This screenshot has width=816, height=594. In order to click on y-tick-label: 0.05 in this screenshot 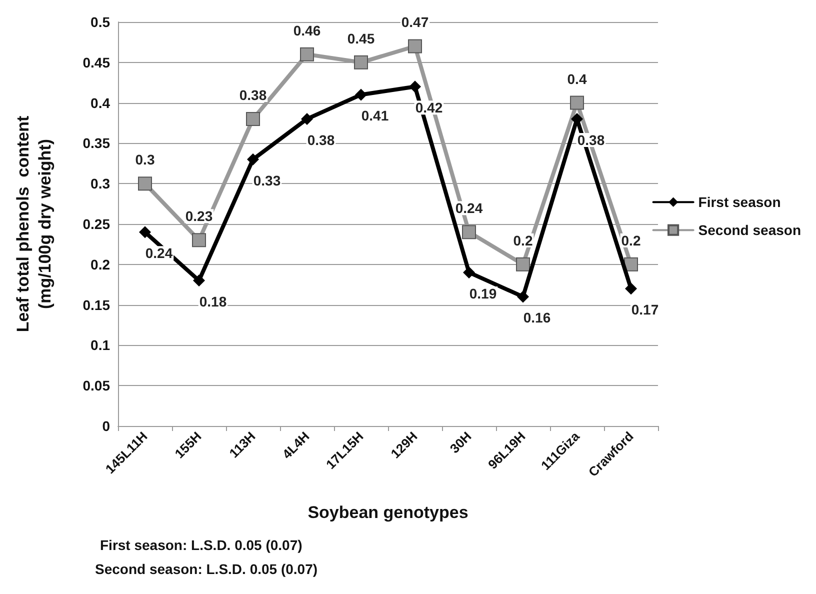, I will do `click(96, 386)`.